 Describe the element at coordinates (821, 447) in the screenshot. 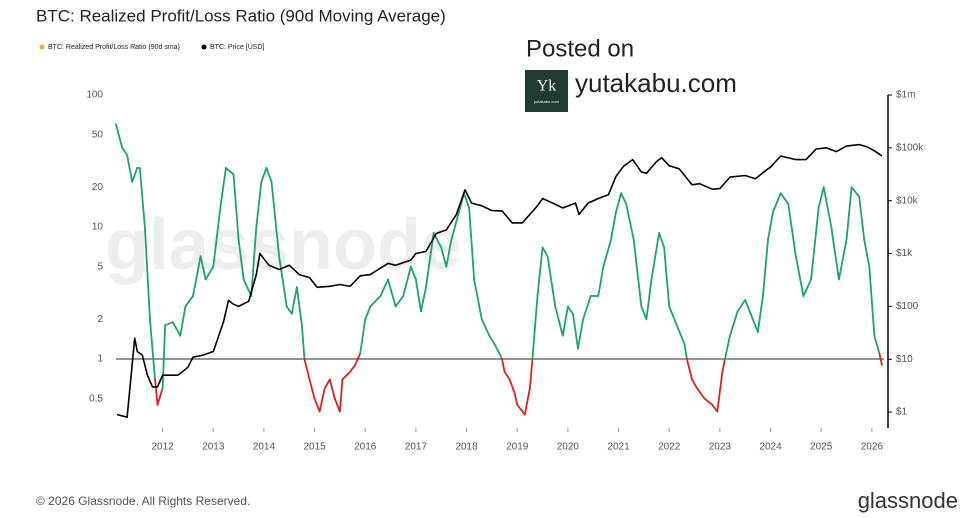

I see `x-tick-label: 2025` at that location.